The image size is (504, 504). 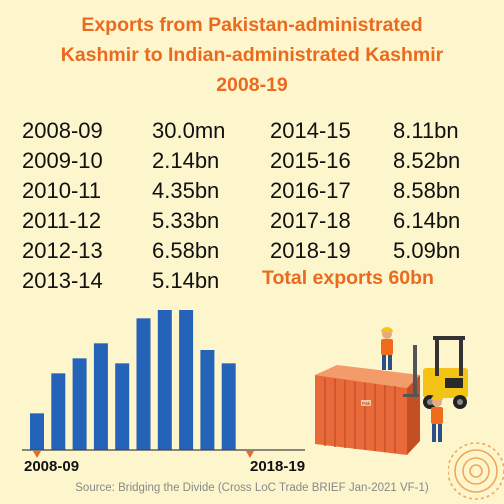 What do you see at coordinates (310, 160) in the screenshot?
I see `year-label: 2015-16` at bounding box center [310, 160].